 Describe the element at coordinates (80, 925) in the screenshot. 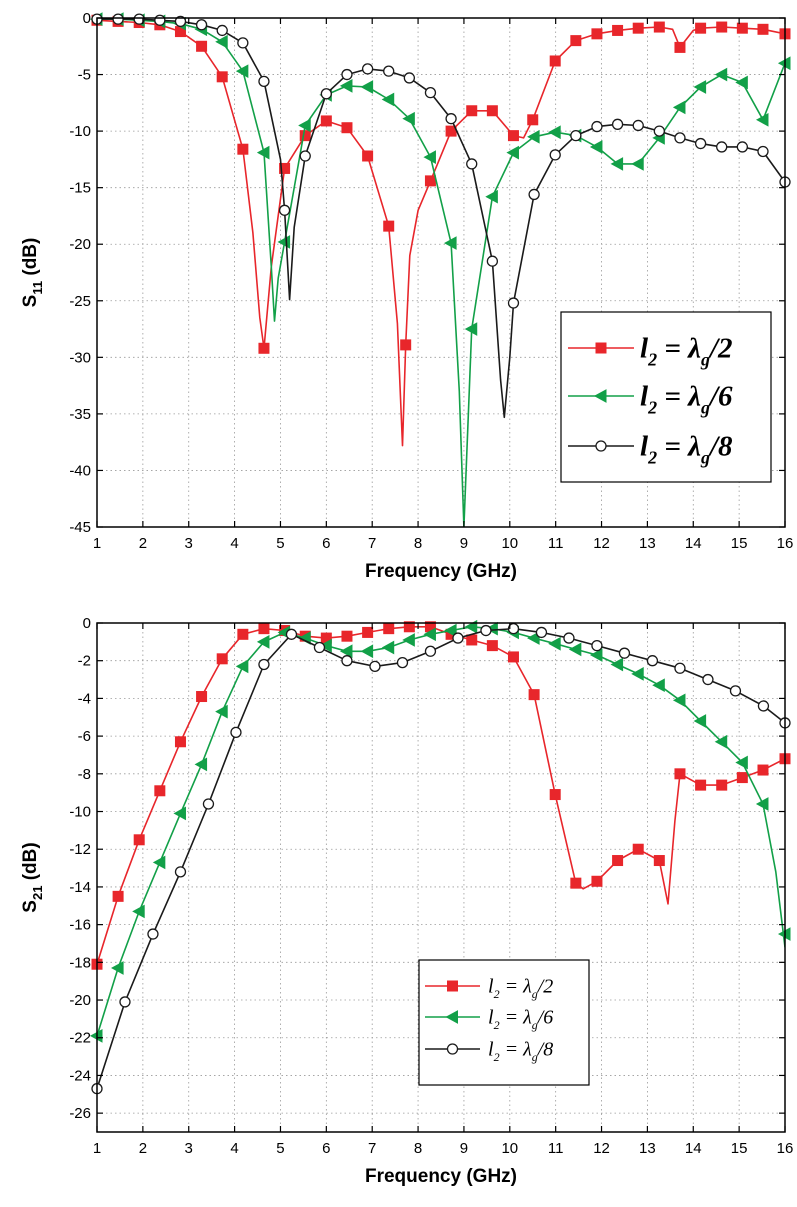

I see `y-tick-label: -16` at that location.